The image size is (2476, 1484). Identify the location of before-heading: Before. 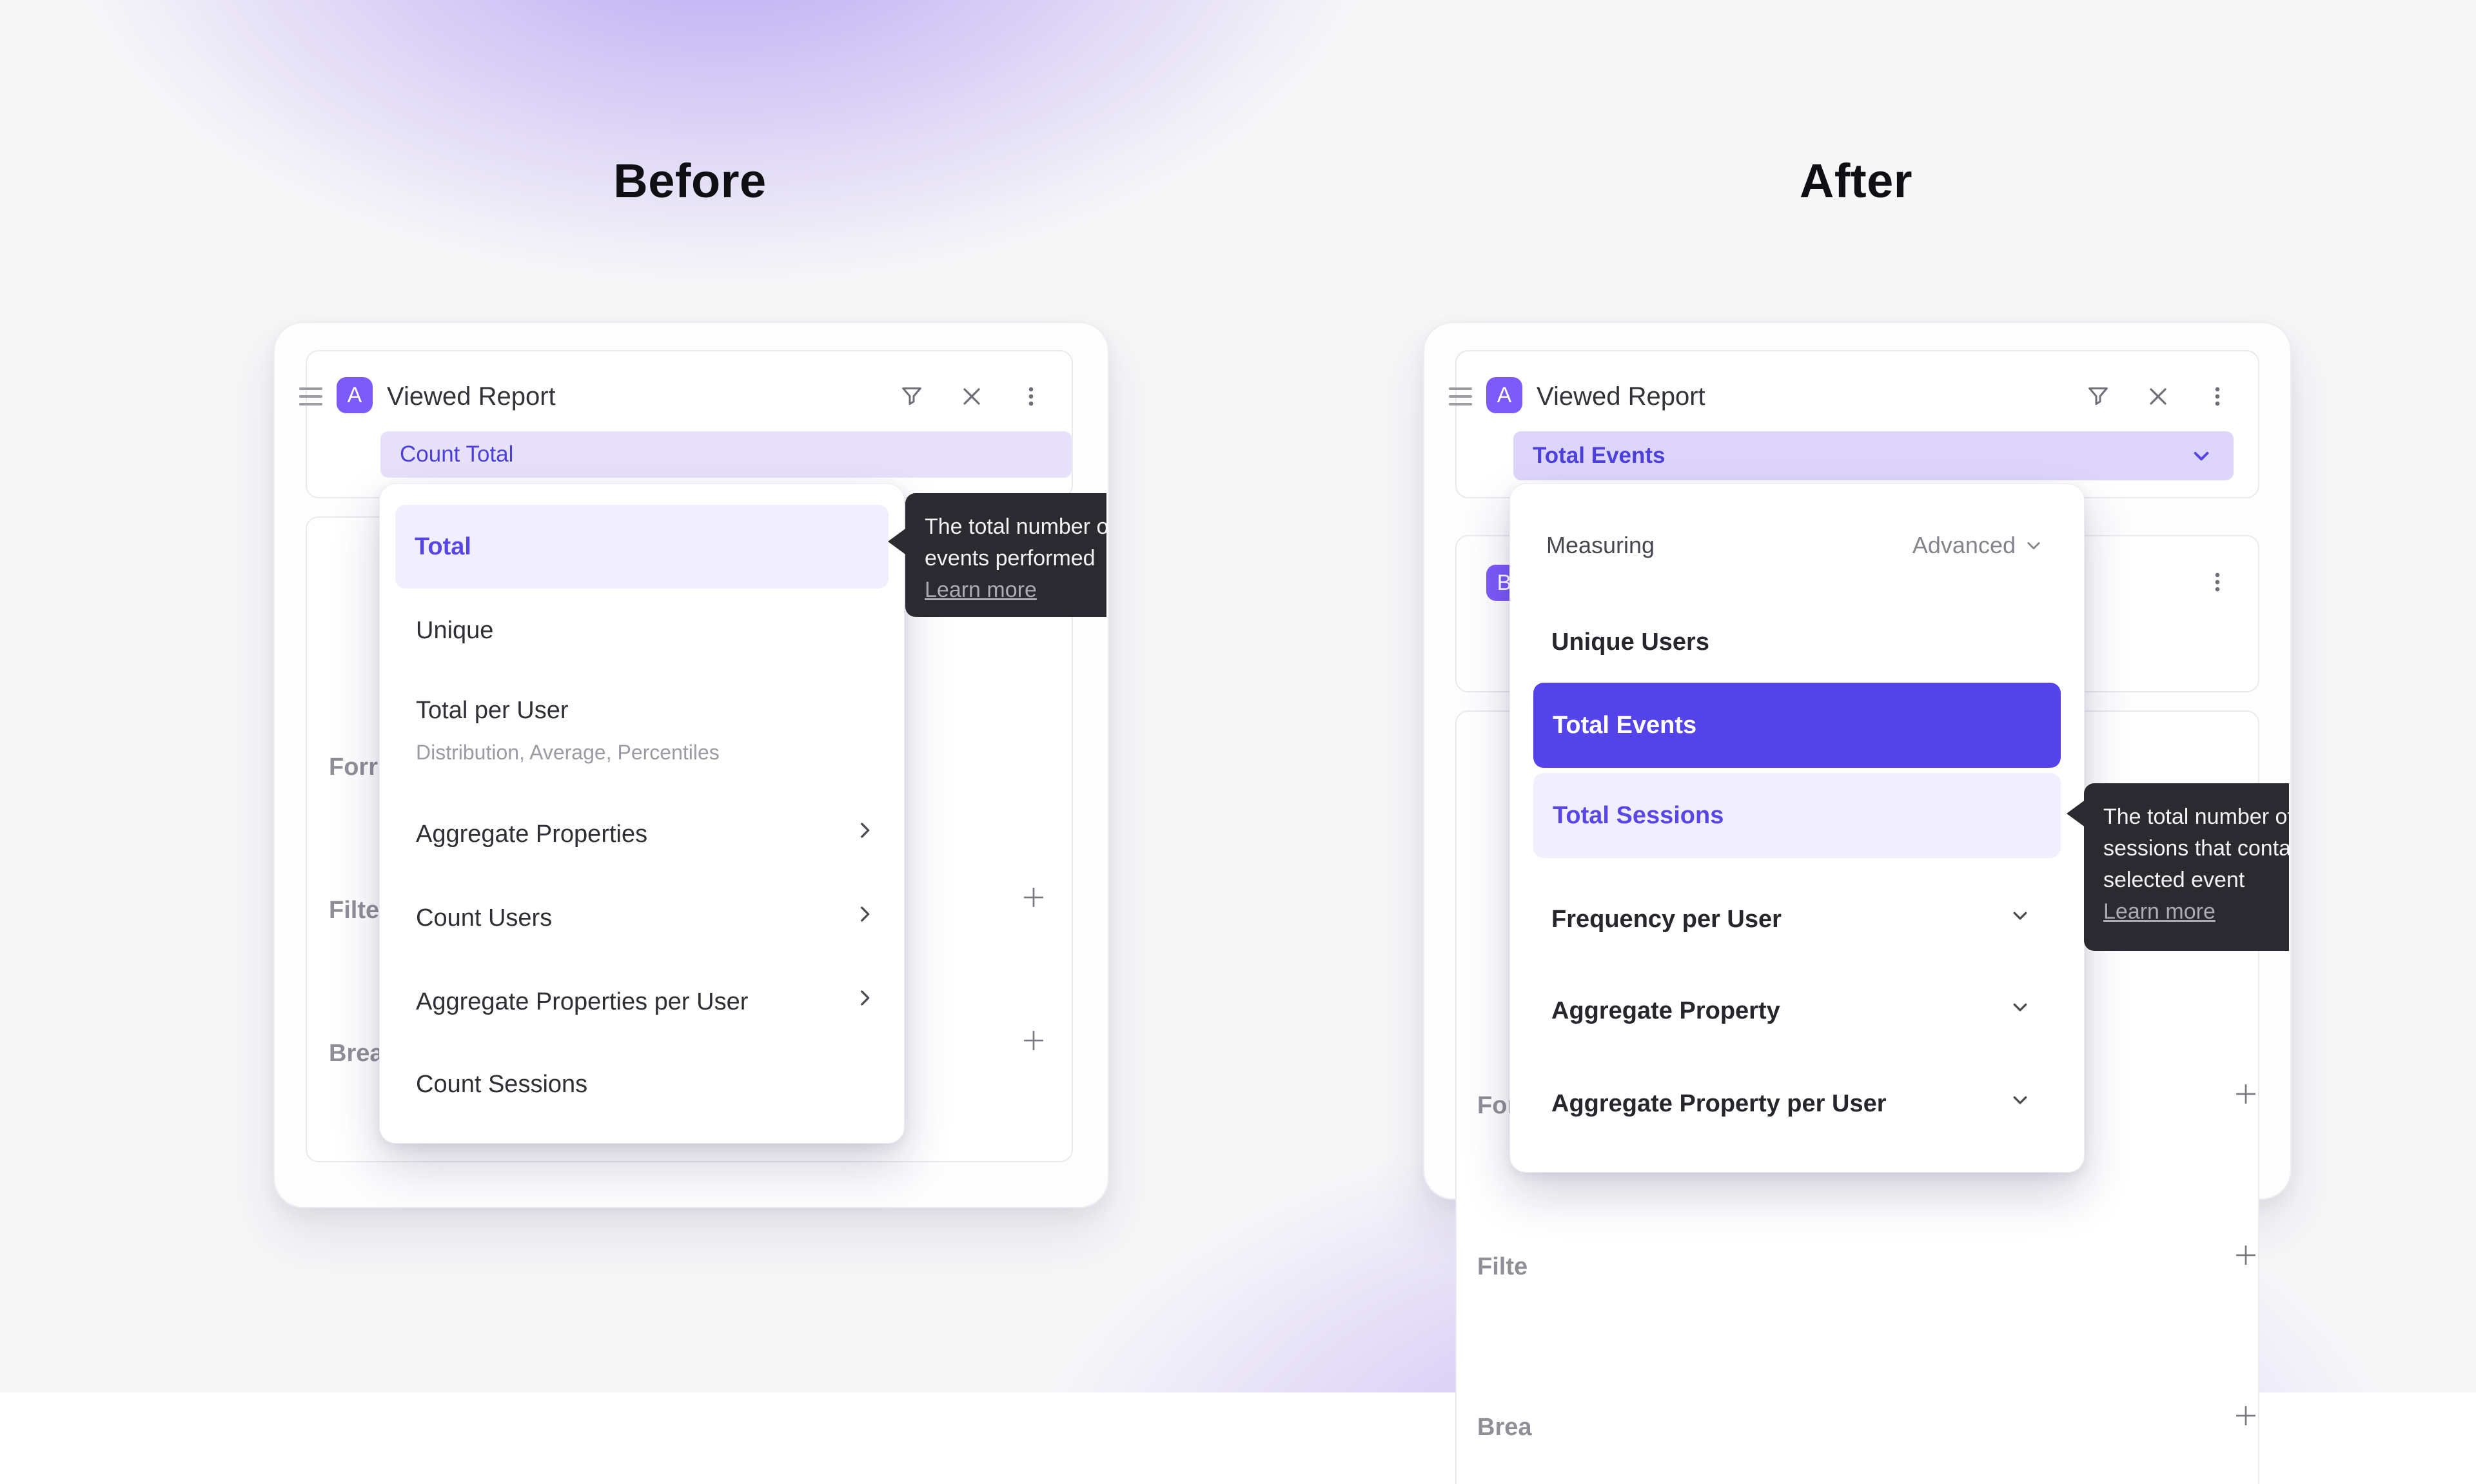
(690, 181).